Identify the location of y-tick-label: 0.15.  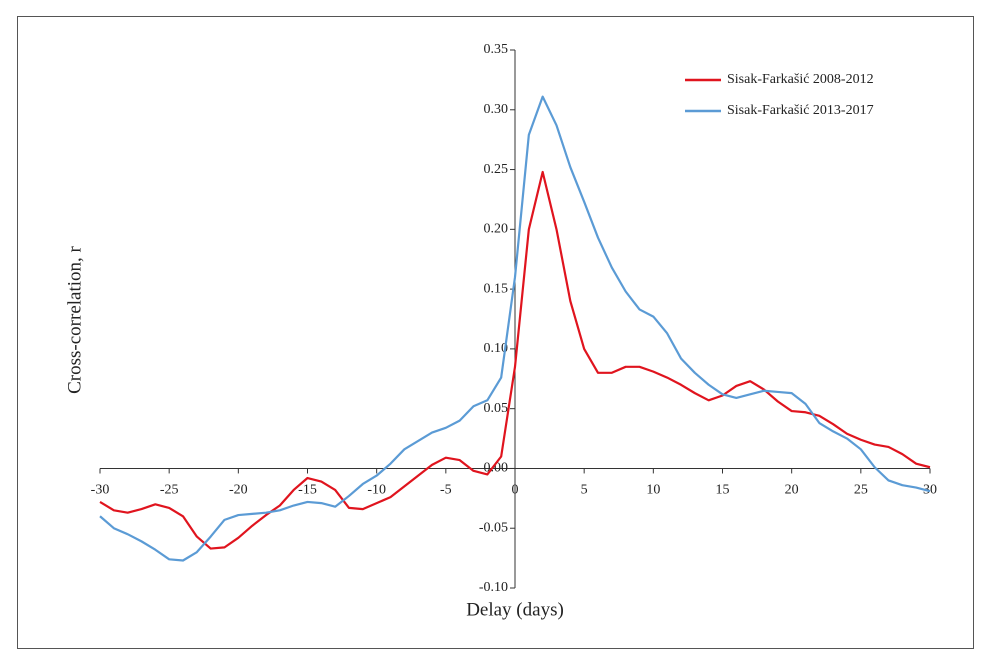
(496, 288).